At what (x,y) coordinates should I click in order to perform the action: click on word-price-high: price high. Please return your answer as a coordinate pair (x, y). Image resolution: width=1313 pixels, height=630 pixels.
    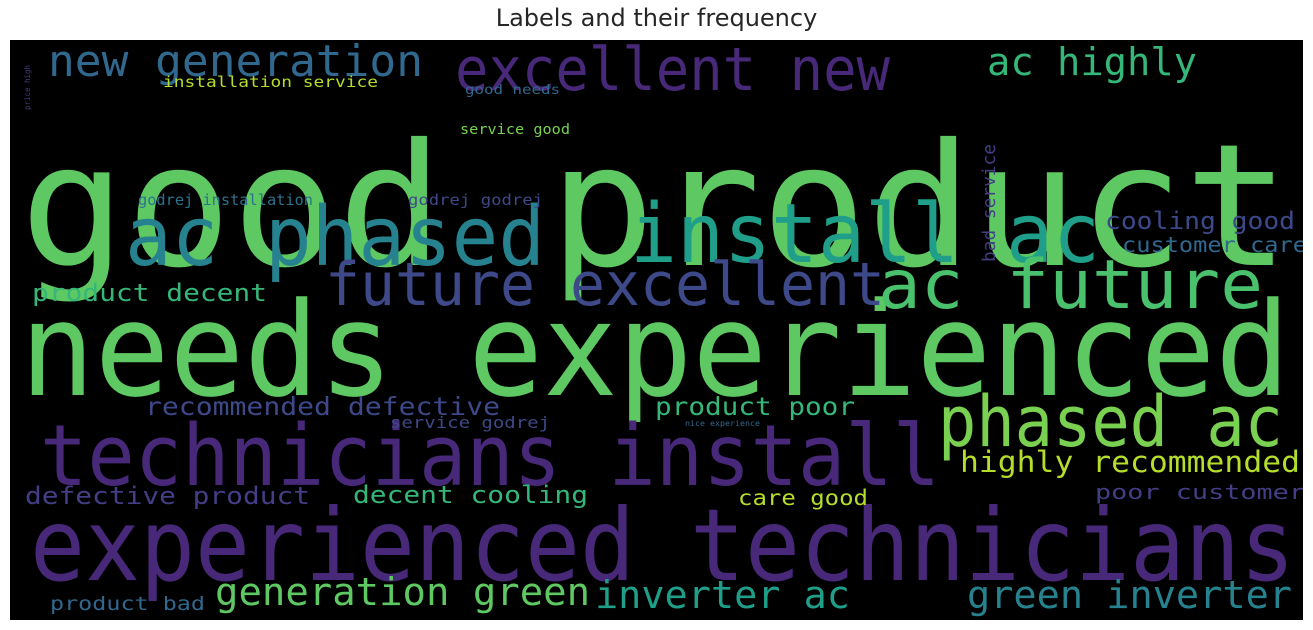
    Looking at the image, I should click on (27, 87).